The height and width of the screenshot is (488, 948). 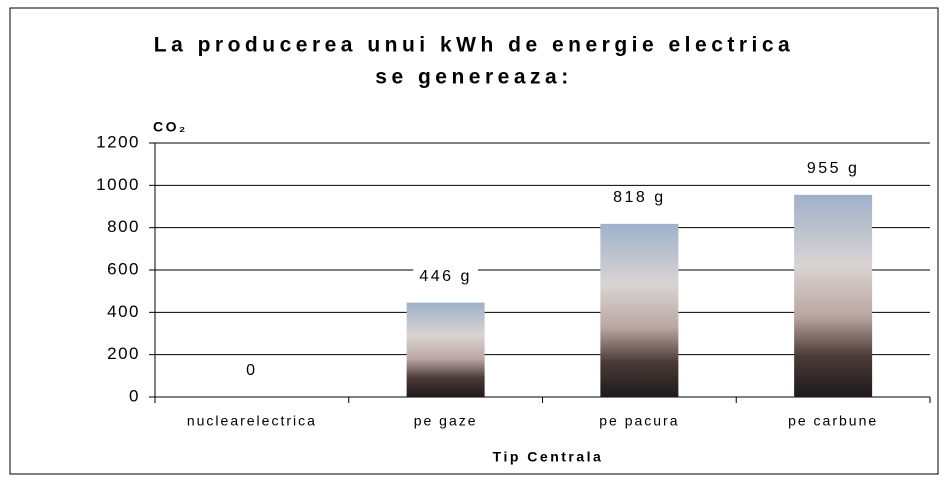 I want to click on value-label: 818 g, so click(x=639, y=197).